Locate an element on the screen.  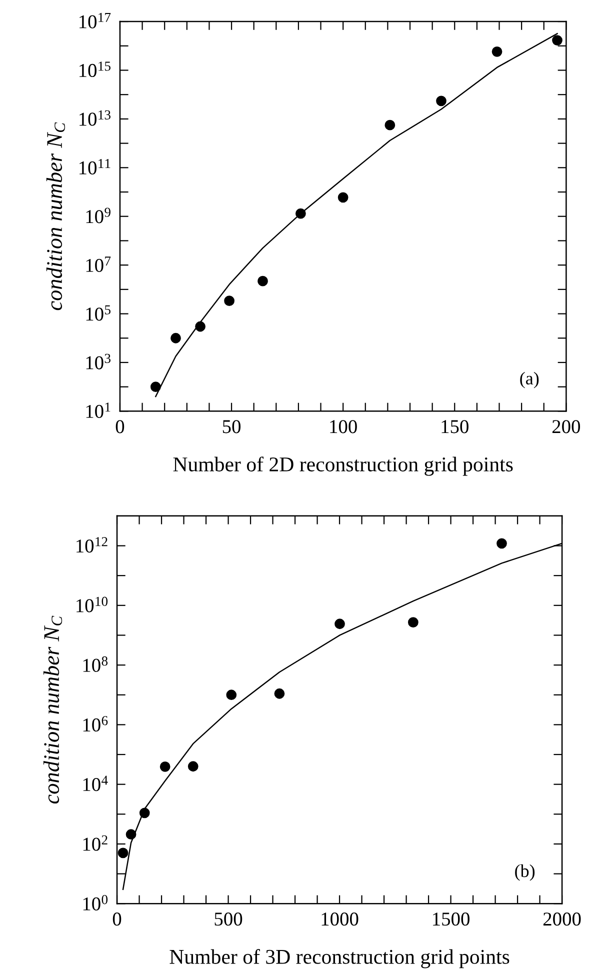
y-tick-label: 10$^{8}$ is located at coordinates (95, 664).